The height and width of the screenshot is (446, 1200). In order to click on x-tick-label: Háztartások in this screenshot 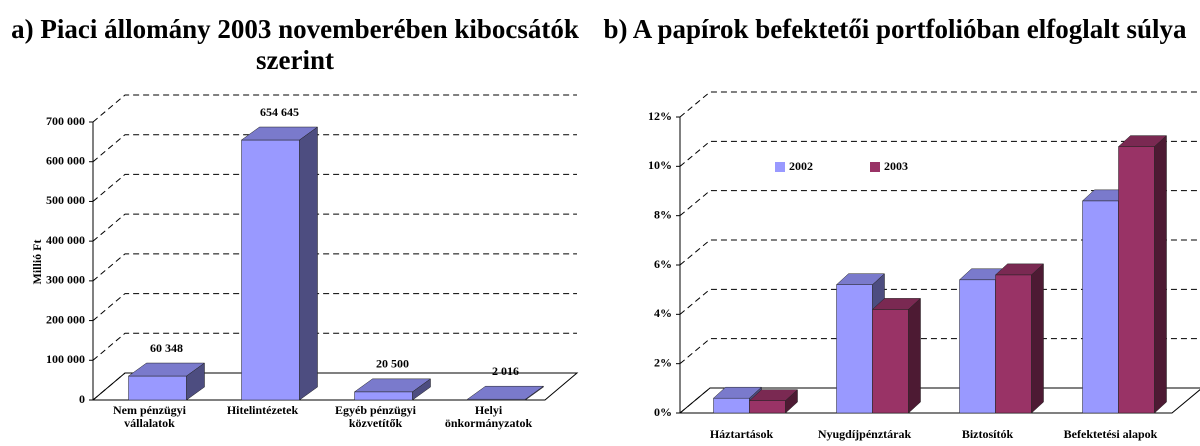, I will do `click(741, 434)`.